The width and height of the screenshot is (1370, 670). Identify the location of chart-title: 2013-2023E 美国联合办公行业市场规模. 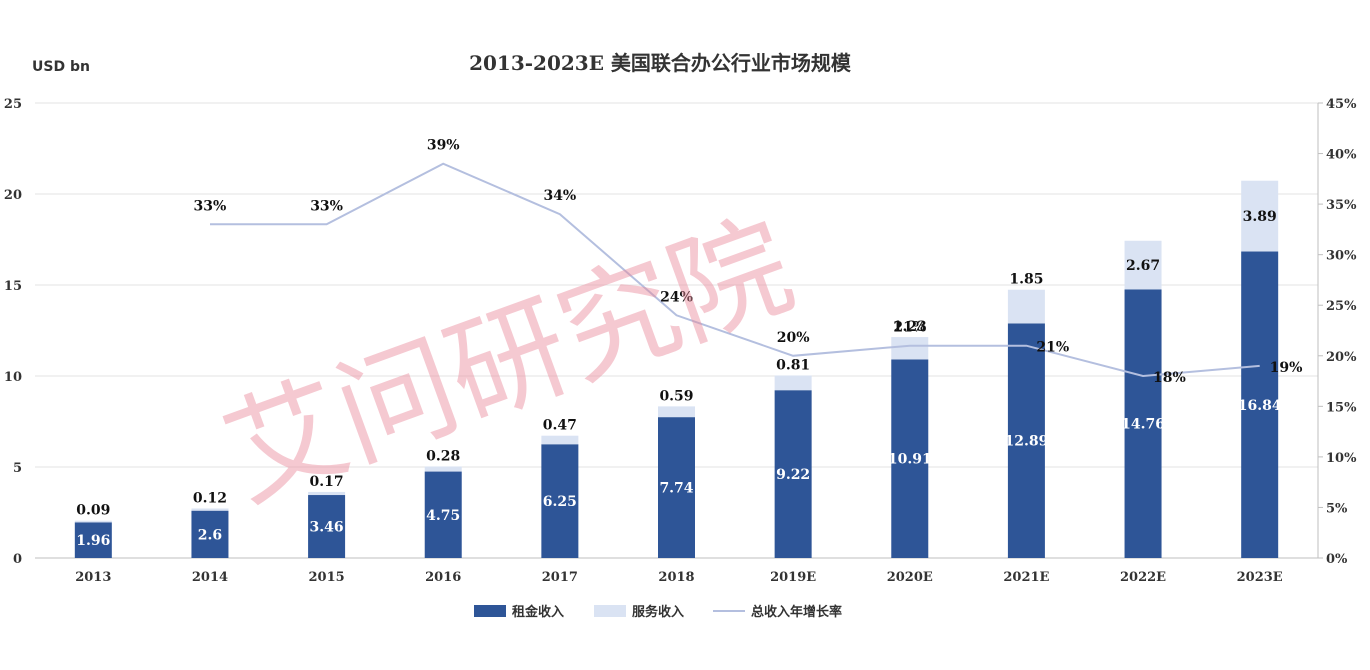
(660, 63).